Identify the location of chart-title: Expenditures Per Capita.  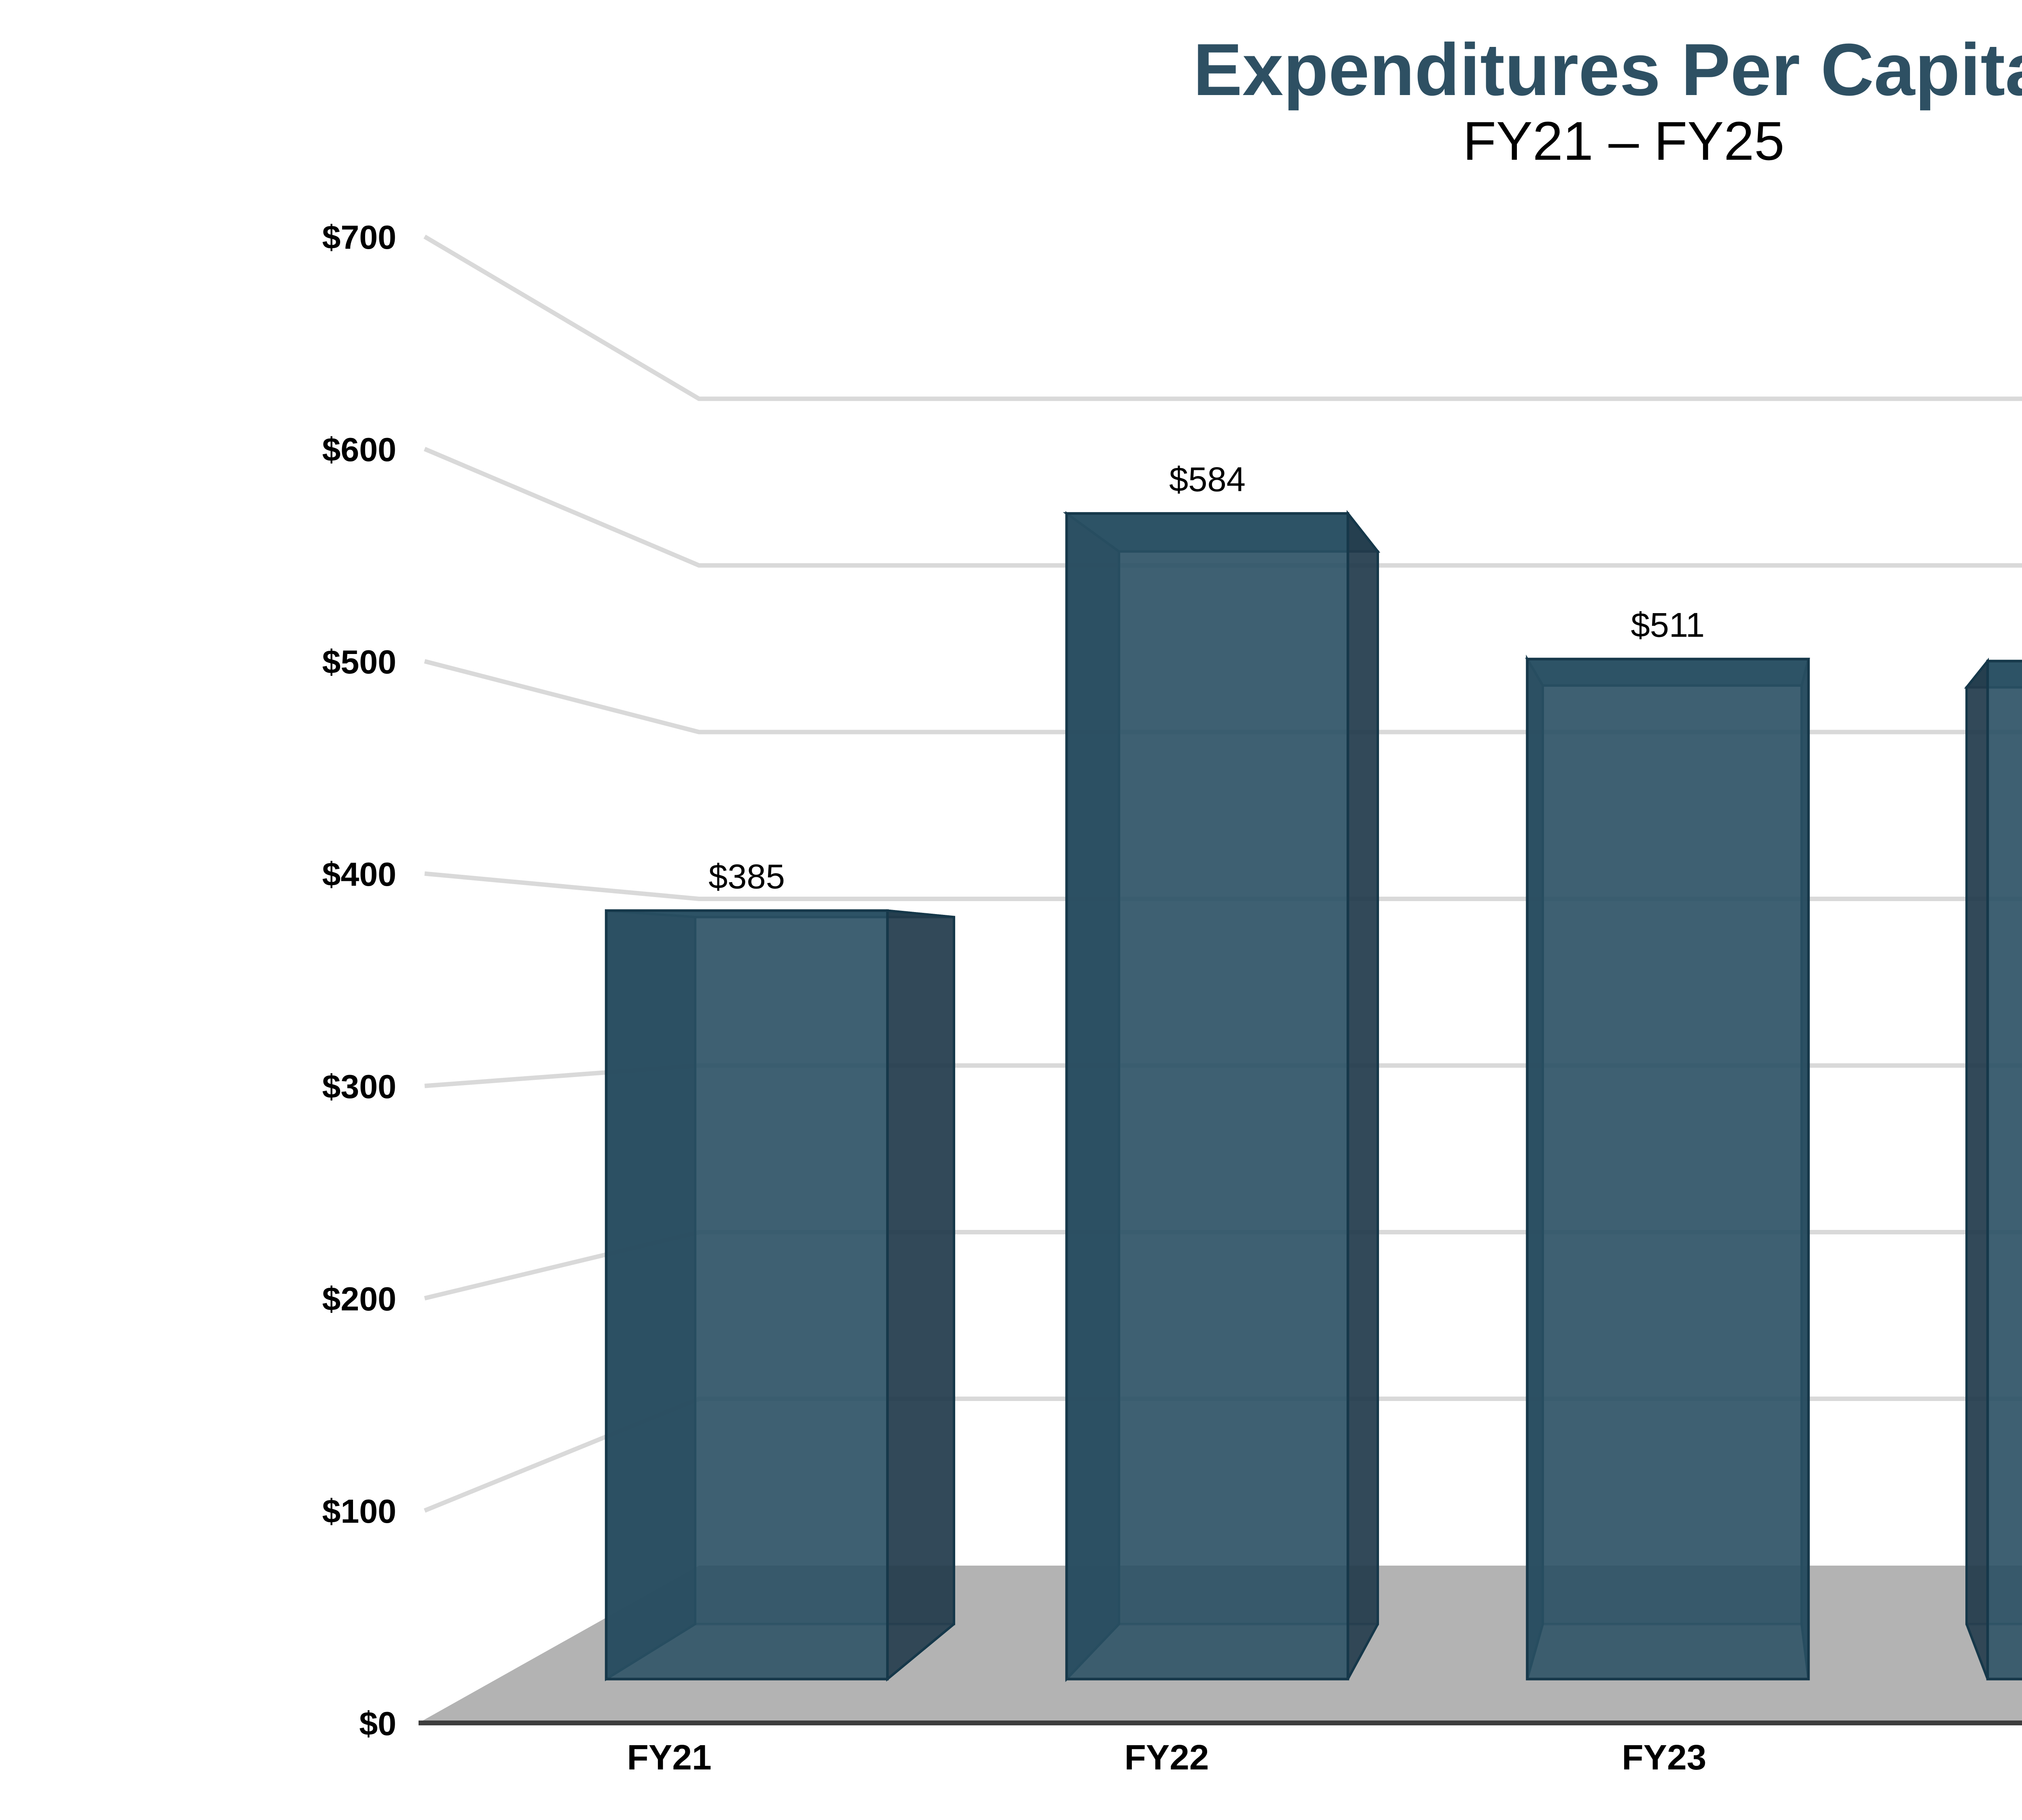
(1607, 69).